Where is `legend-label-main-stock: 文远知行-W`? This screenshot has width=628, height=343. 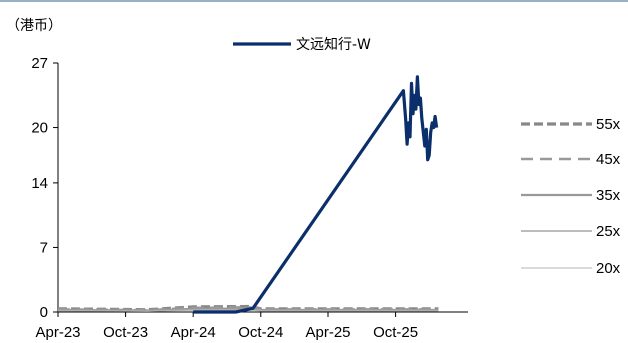
legend-label-main-stock: 文远知行-W is located at coordinates (333, 44).